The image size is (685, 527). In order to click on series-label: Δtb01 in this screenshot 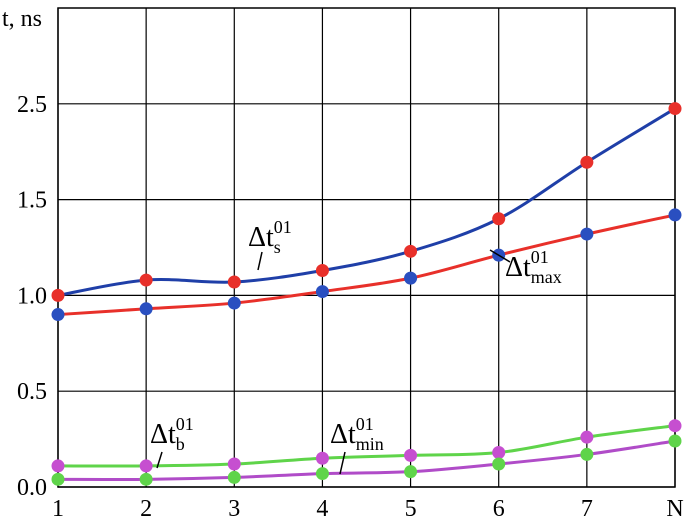, I will do `click(172, 434)`.